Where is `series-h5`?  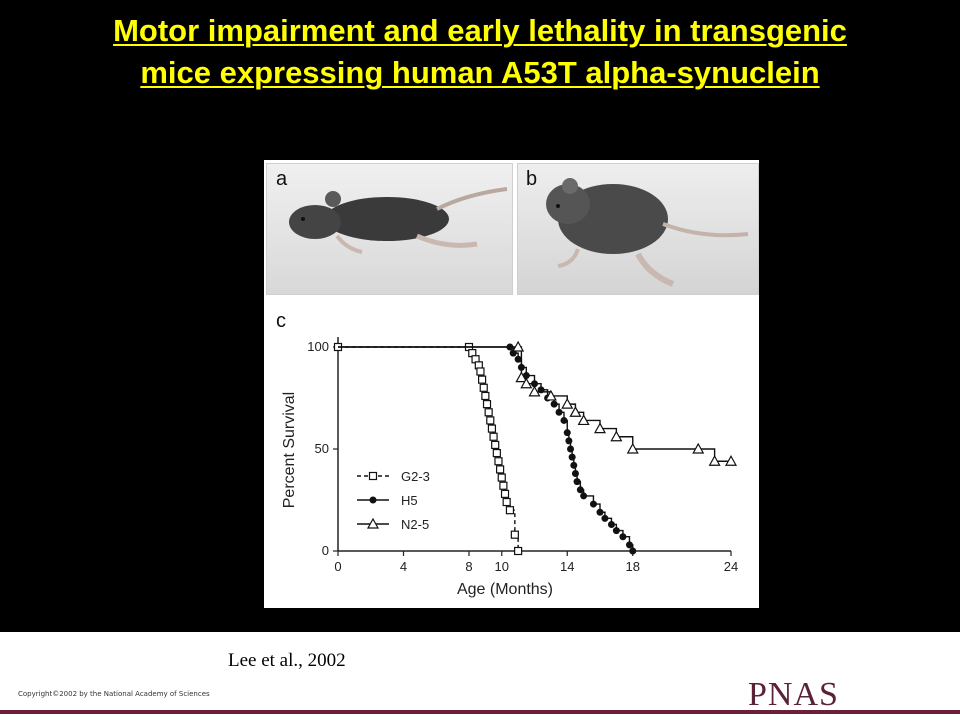
series-h5 is located at coordinates (487, 449).